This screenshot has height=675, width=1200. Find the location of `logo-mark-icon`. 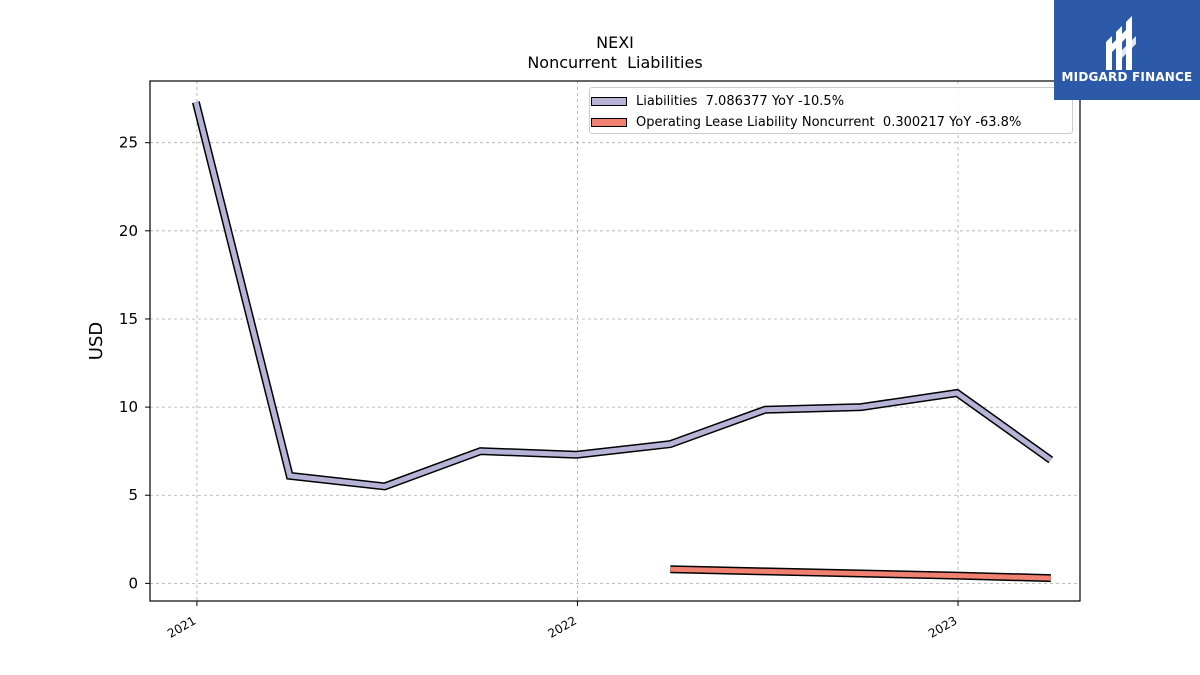

logo-mark-icon is located at coordinates (1121, 43).